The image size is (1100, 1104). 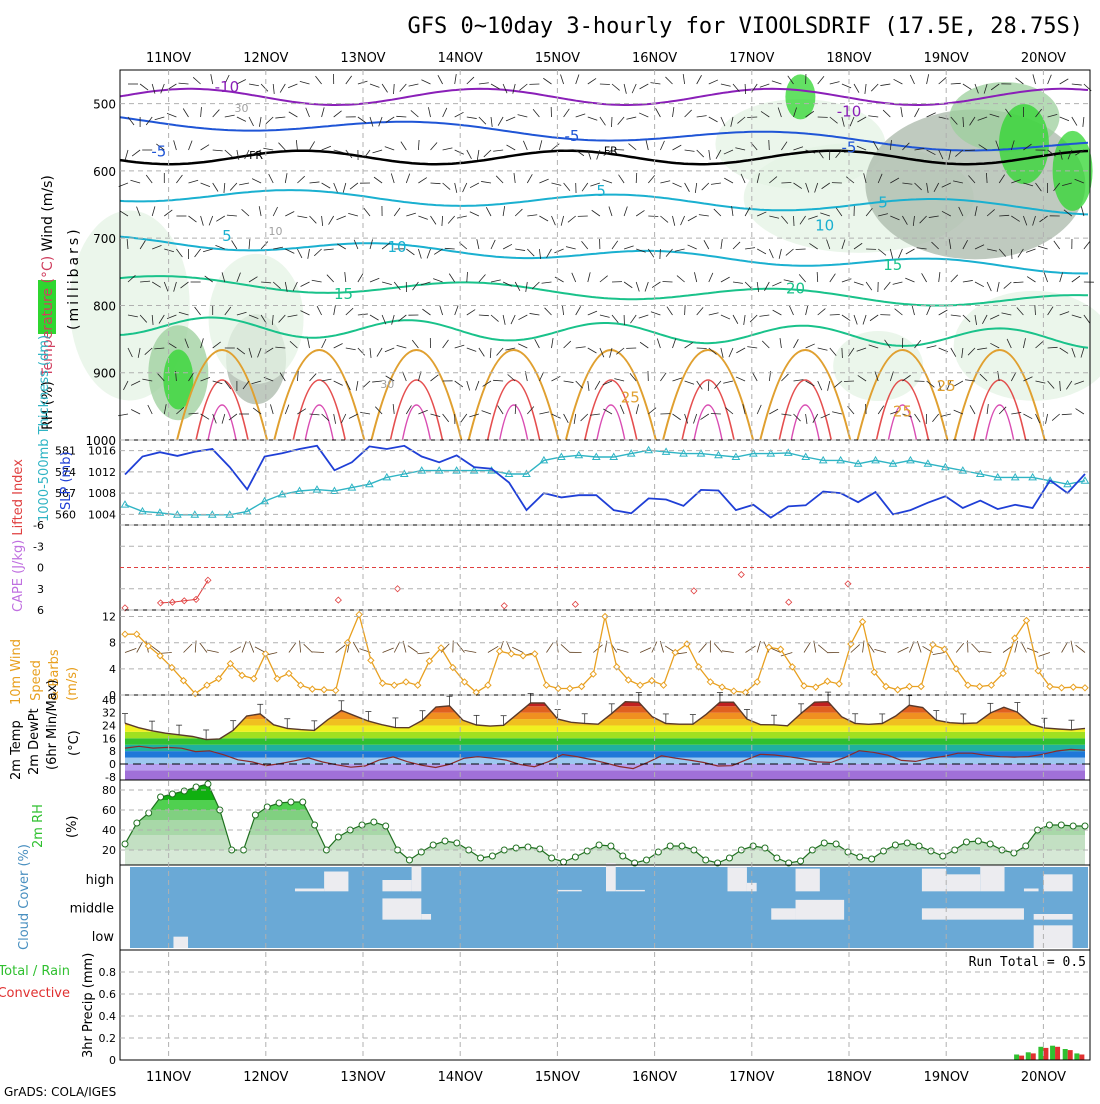 What do you see at coordinates (104, 374) in the screenshot?
I see `pressure-tick-label: 900` at bounding box center [104, 374].